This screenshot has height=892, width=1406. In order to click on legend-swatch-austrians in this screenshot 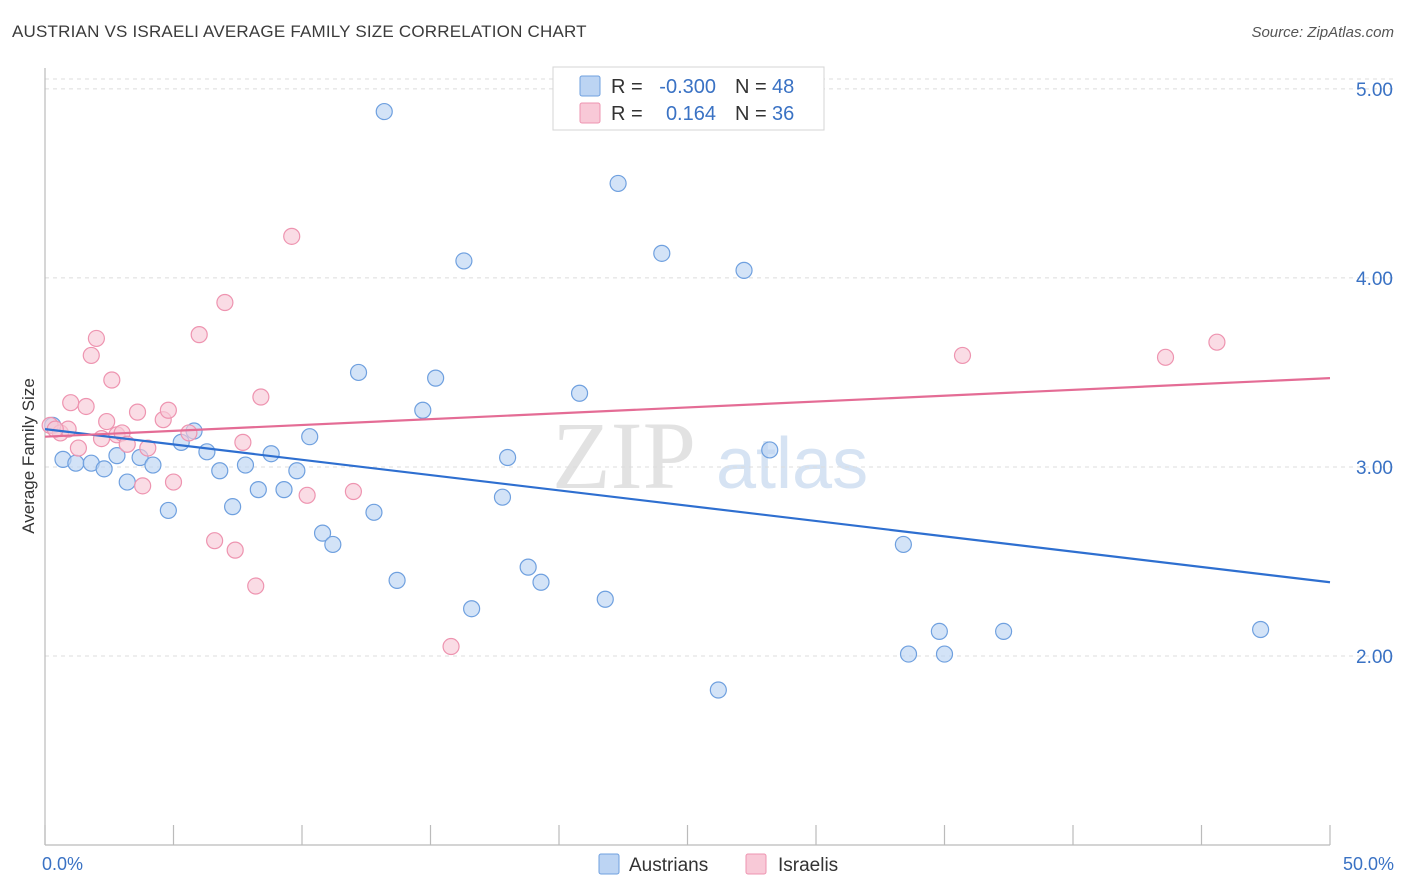, I will do `click(590, 86)`.